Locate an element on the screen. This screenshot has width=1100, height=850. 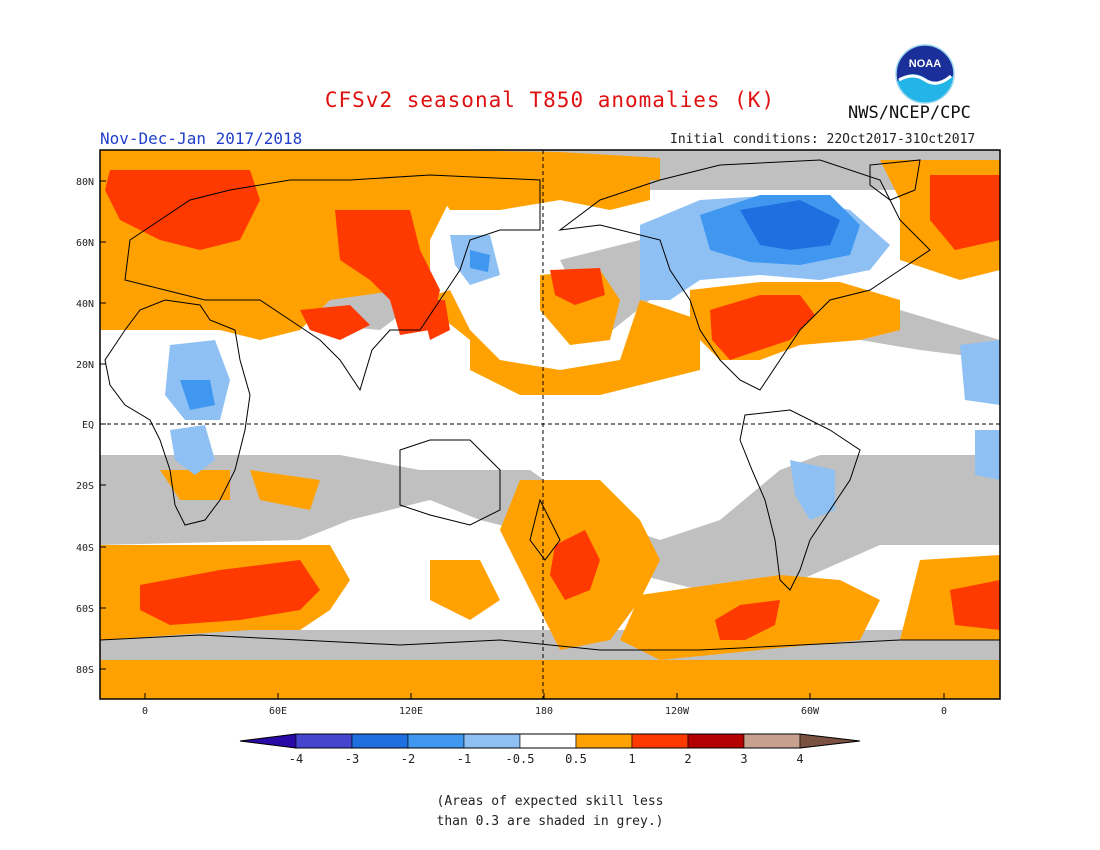
colorbar-label: -3 is located at coordinates (352, 759).